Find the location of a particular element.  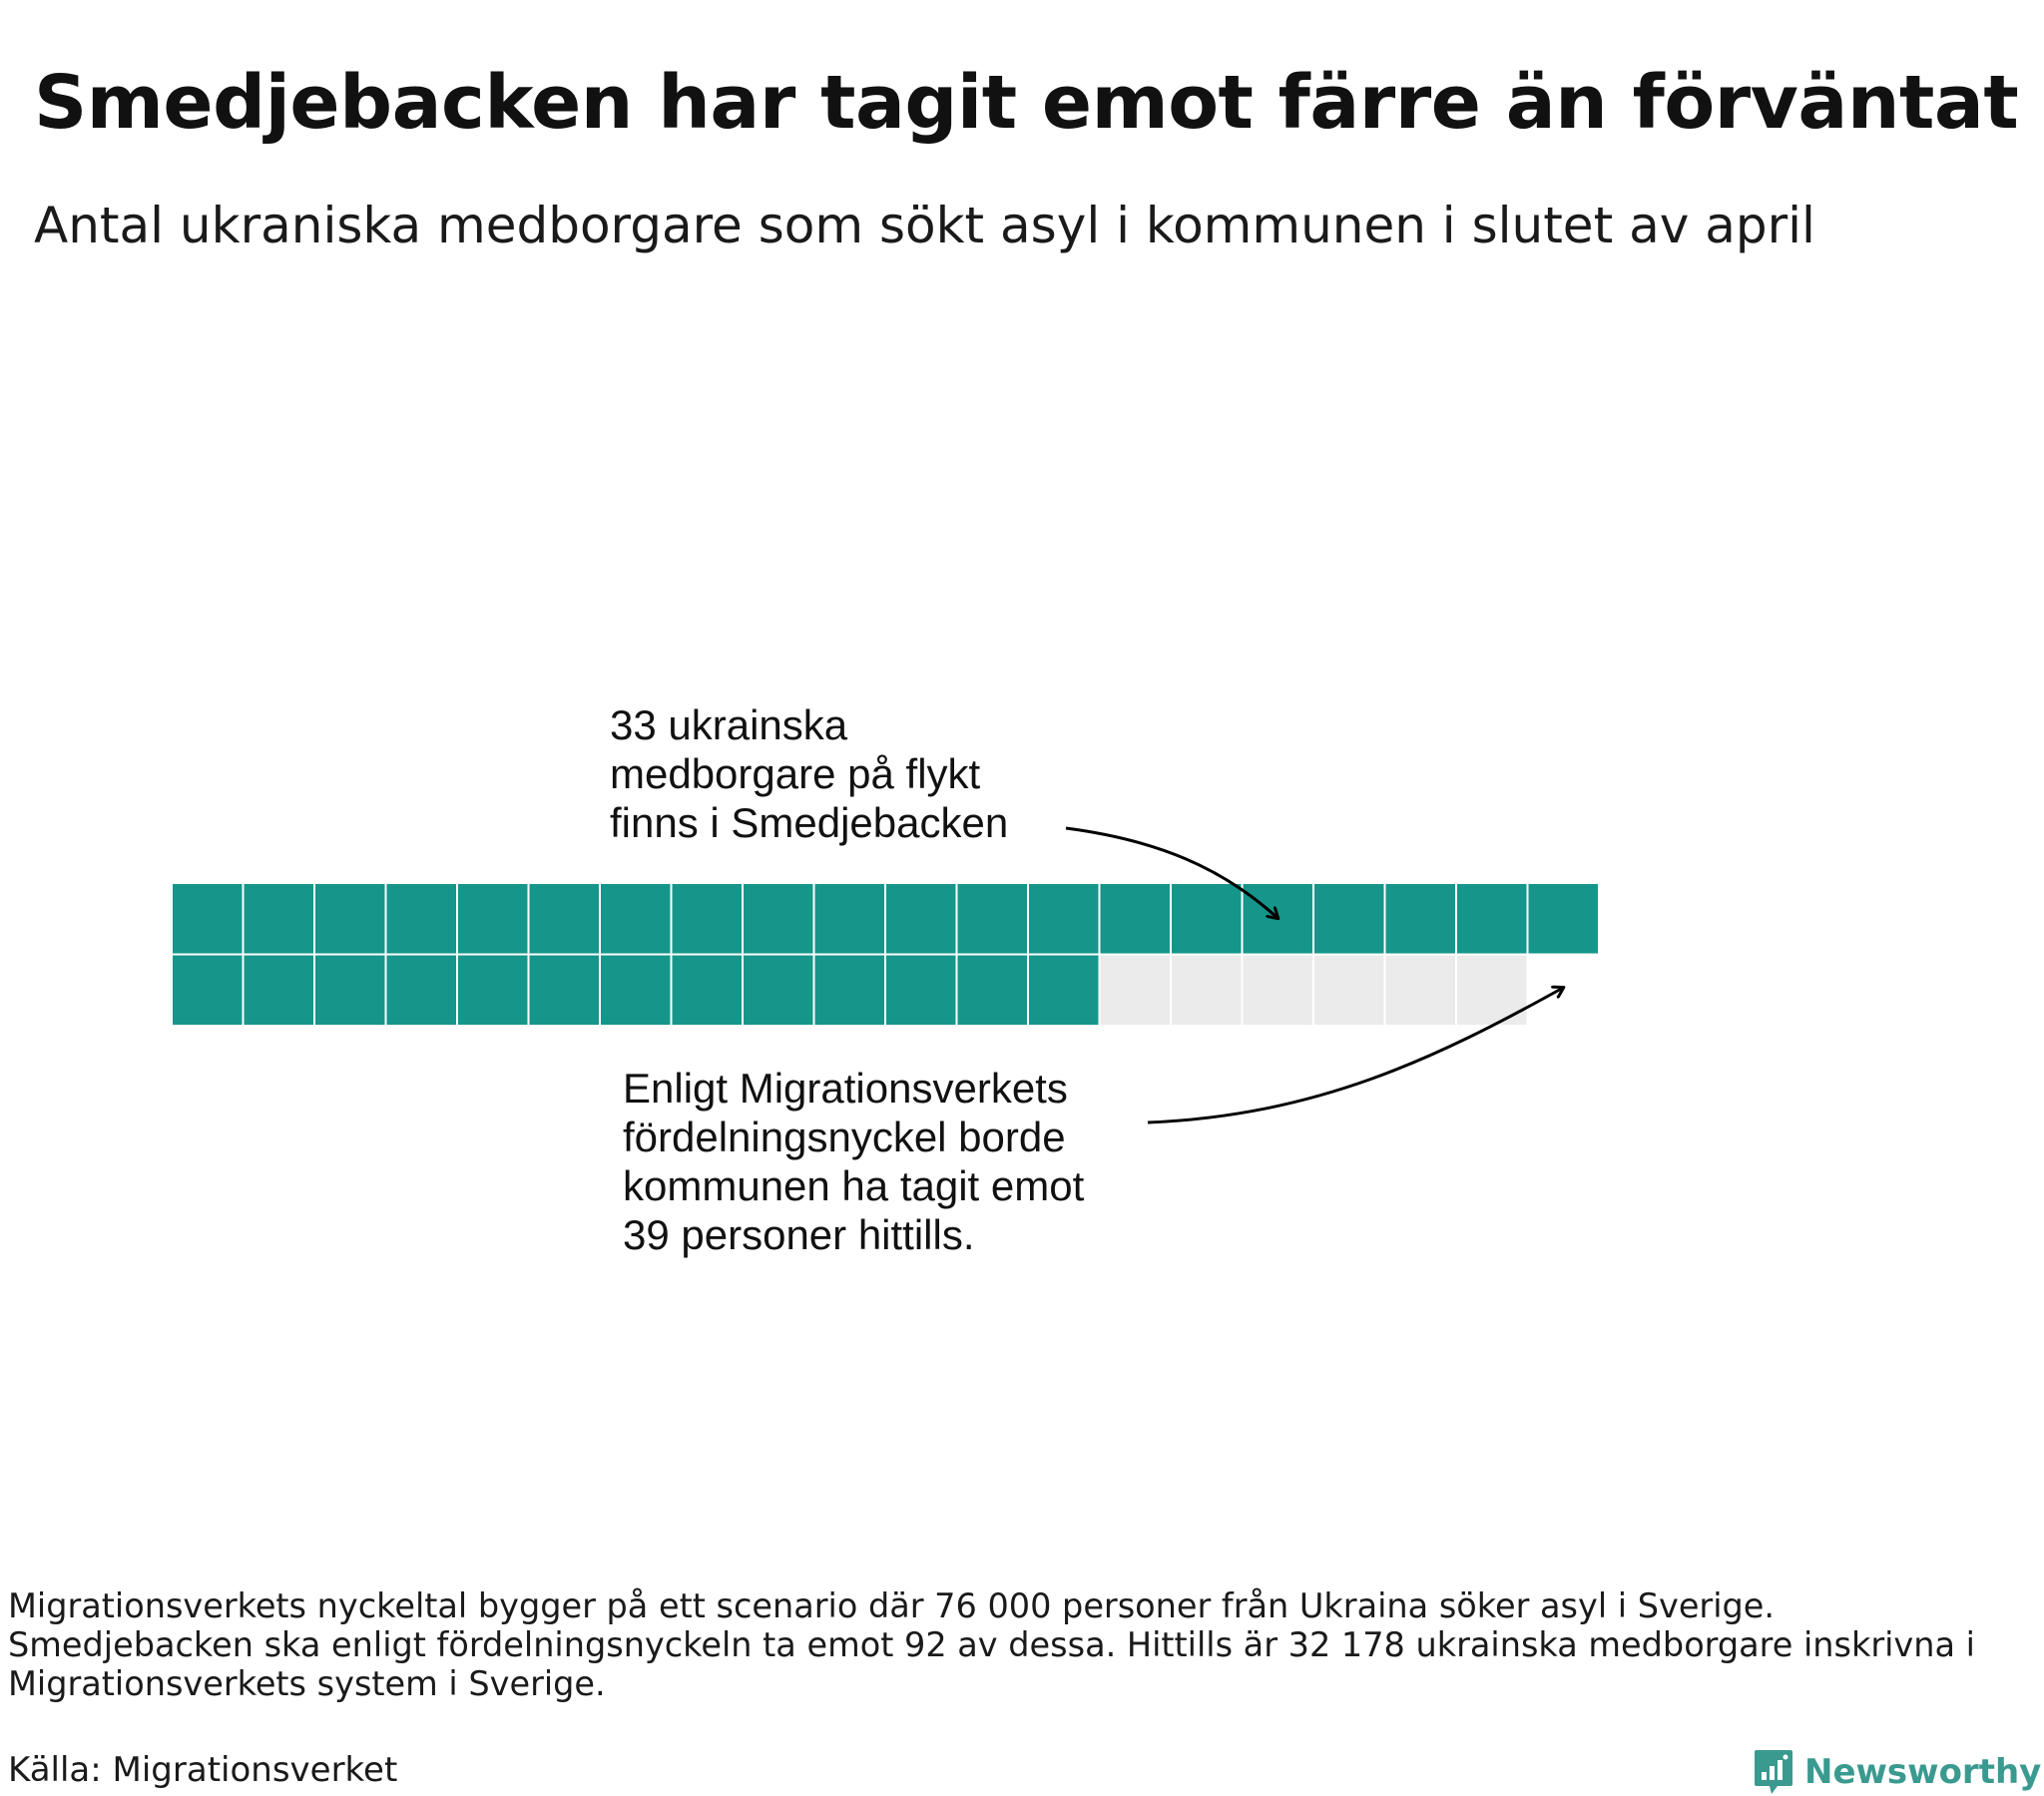

annotation-expected-line: fördelningsnyckel borde is located at coordinates (844, 1137).